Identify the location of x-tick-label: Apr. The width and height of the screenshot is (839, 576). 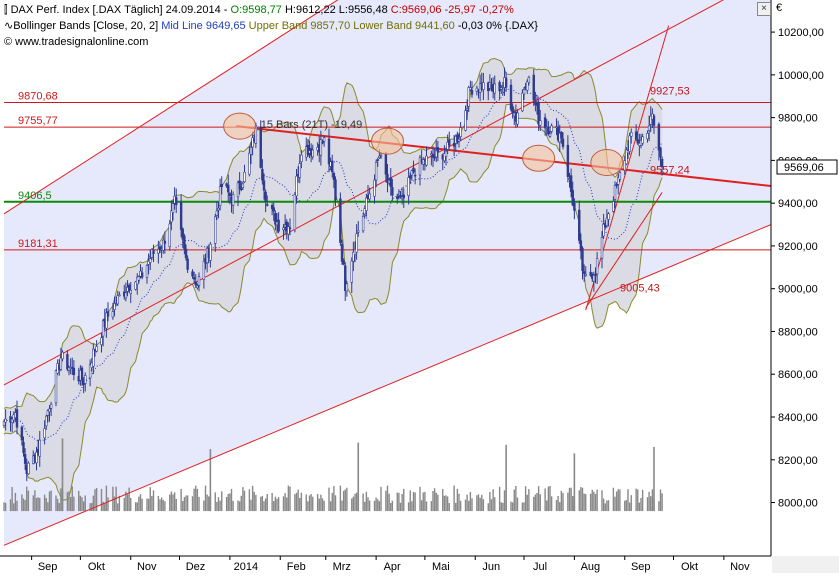
(392, 567).